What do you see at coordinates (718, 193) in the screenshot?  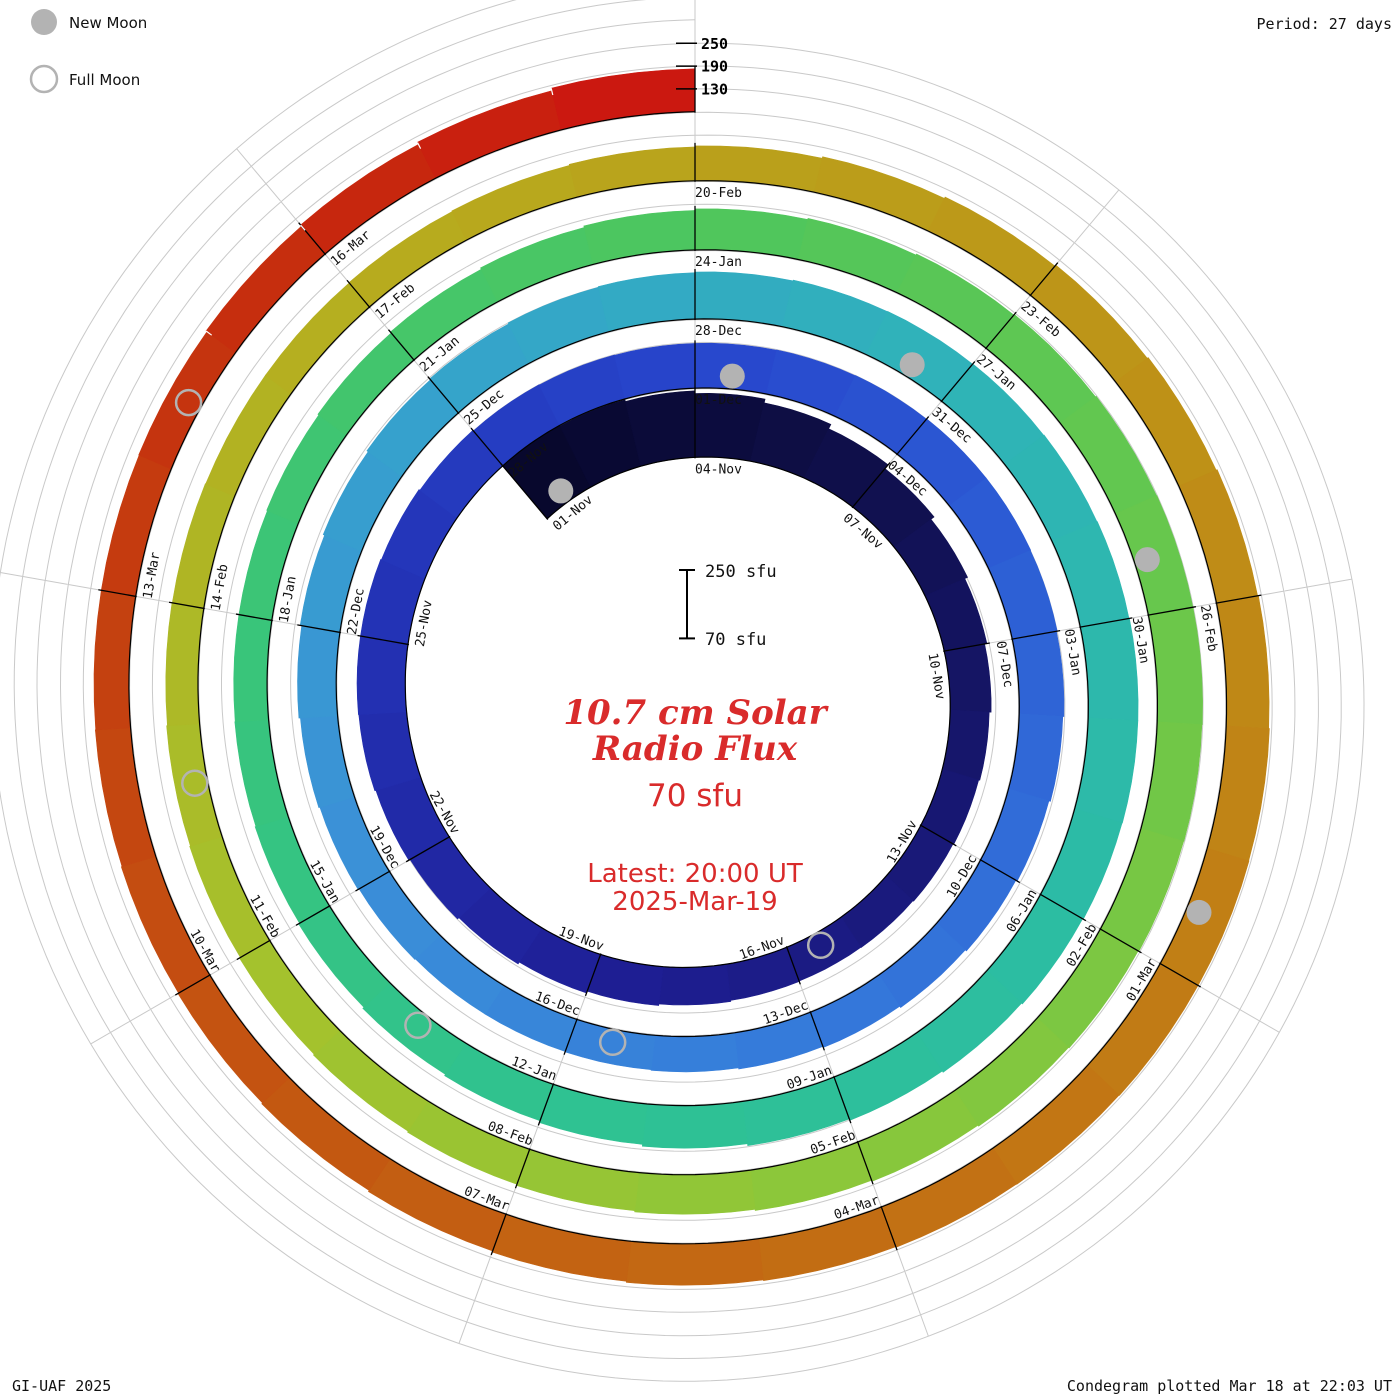 I see `date-label: 20-Feb` at bounding box center [718, 193].